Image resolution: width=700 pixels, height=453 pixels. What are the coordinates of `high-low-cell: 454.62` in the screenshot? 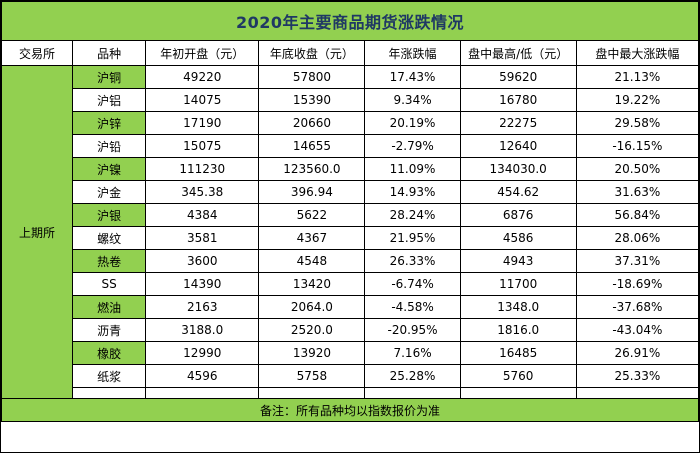 It's located at (518, 192).